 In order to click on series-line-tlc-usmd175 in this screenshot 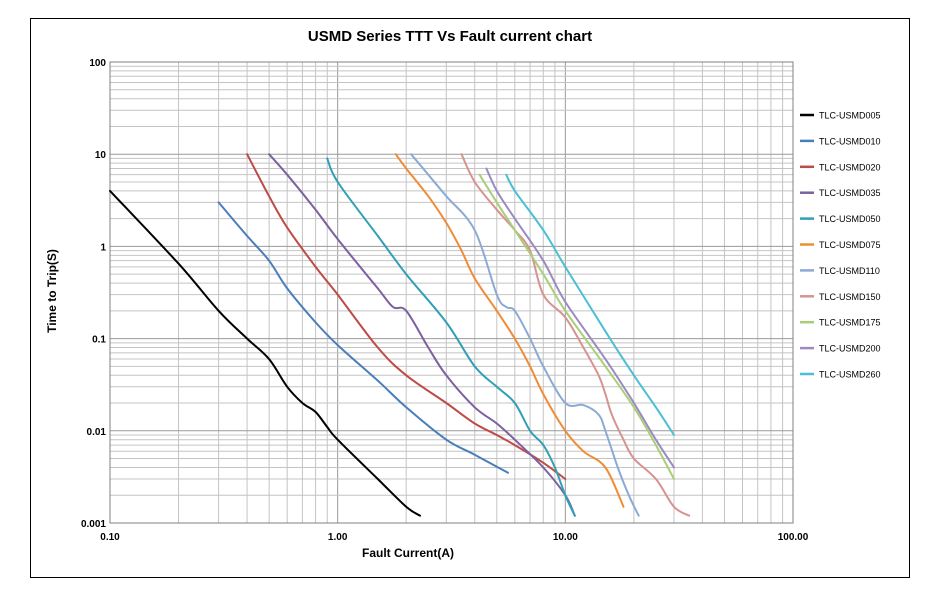, I will do `click(576, 326)`.